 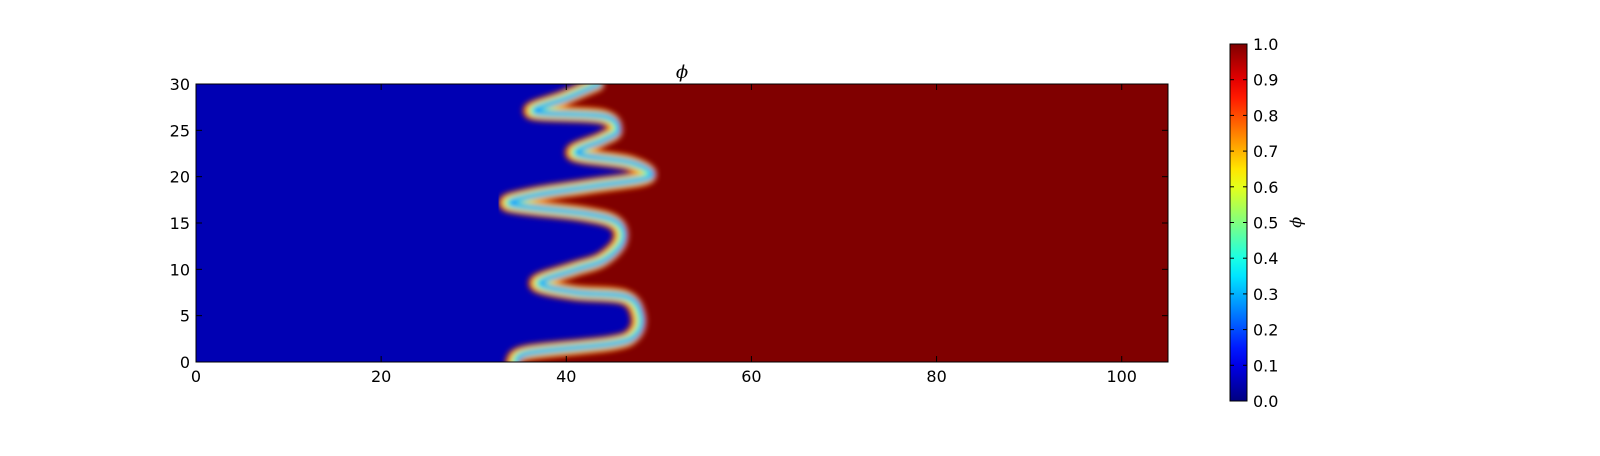 I want to click on heatmap-interface-band, so click(x=577, y=223).